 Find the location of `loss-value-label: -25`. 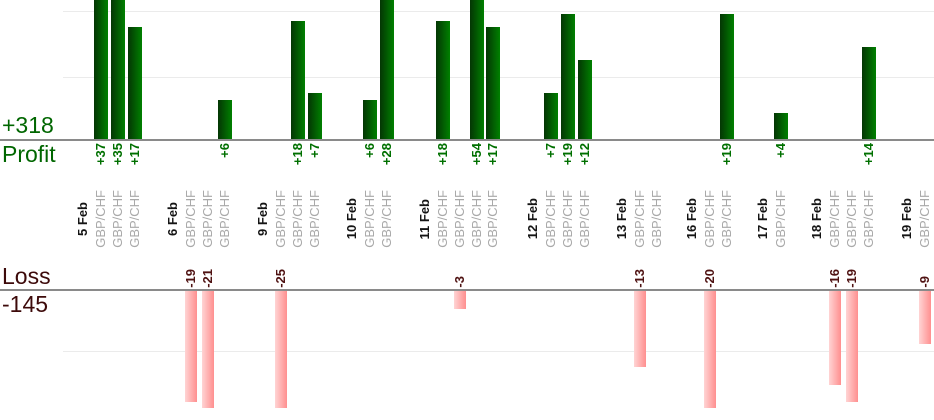

loss-value-label: -25 is located at coordinates (280, 278).